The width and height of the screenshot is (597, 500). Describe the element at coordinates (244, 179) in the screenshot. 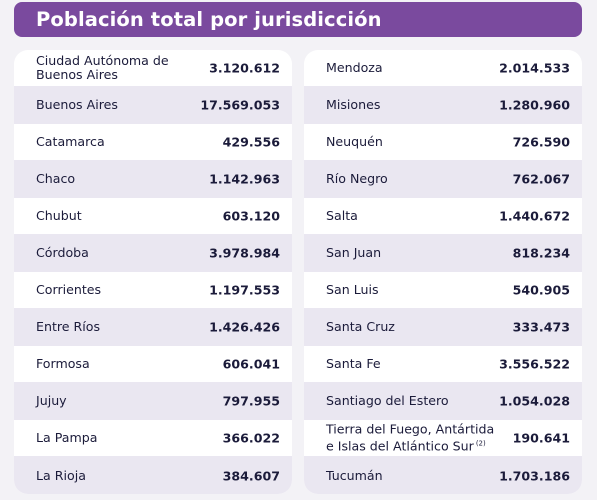

I see `population-value: 1.142.963` at that location.